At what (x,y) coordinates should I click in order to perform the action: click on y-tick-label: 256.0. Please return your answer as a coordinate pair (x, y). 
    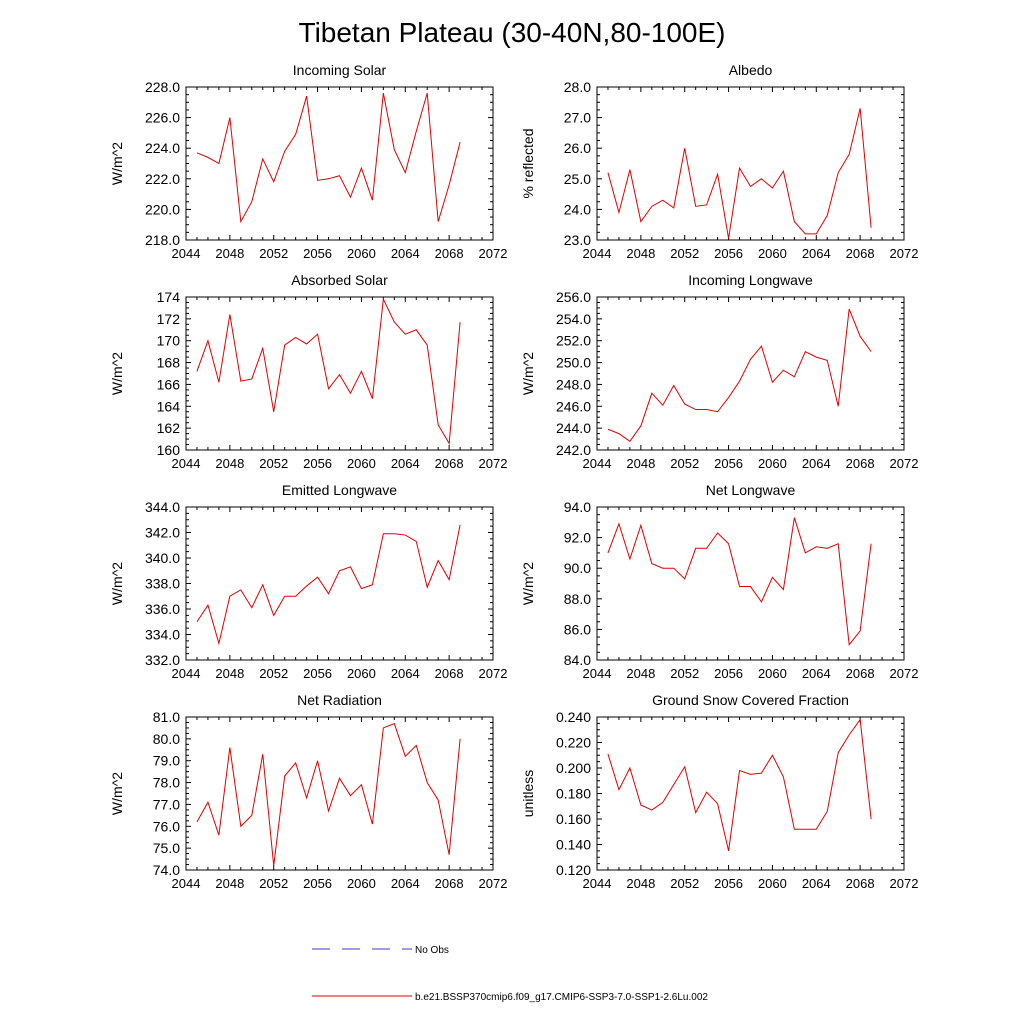
    Looking at the image, I should click on (573, 297).